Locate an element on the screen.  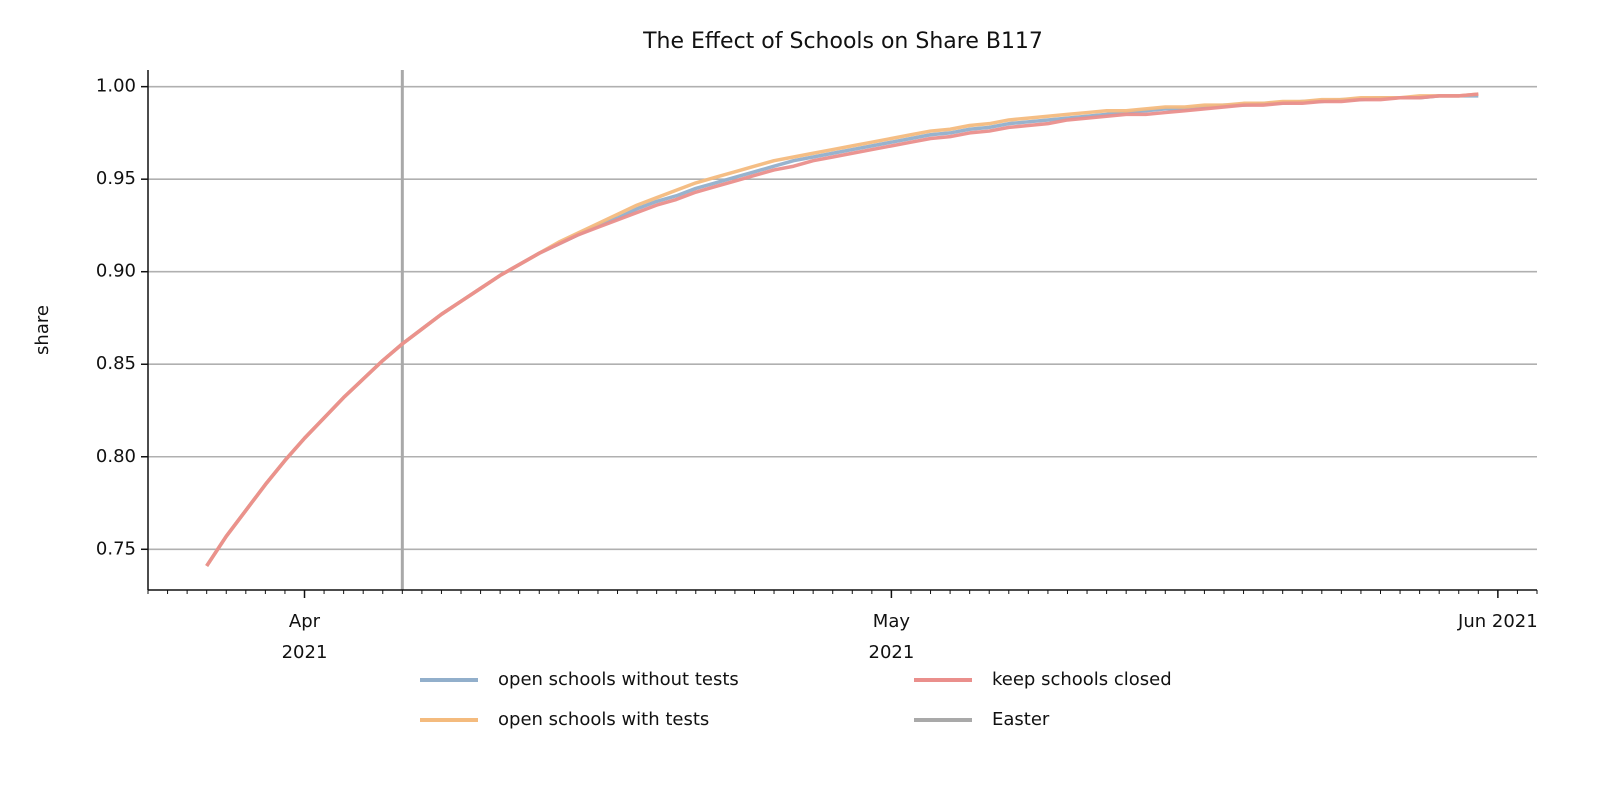
x-tick-label: May 2021 is located at coordinates (891, 637).